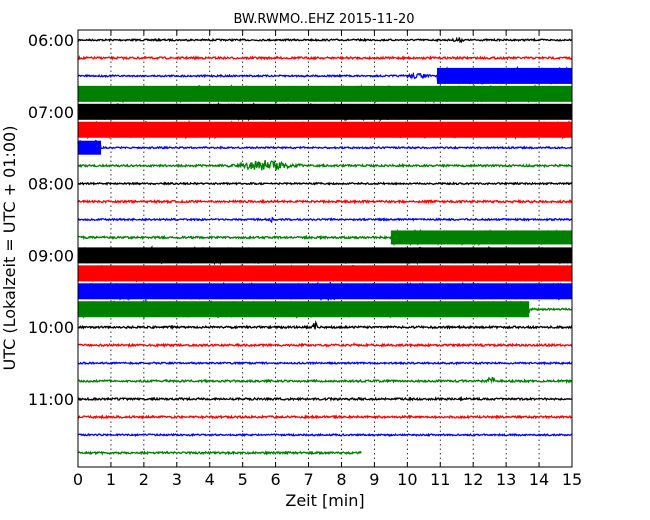 The height and width of the screenshot is (520, 650). Describe the element at coordinates (51, 112) in the screenshot. I see `y-tick-label: 07:00` at that location.